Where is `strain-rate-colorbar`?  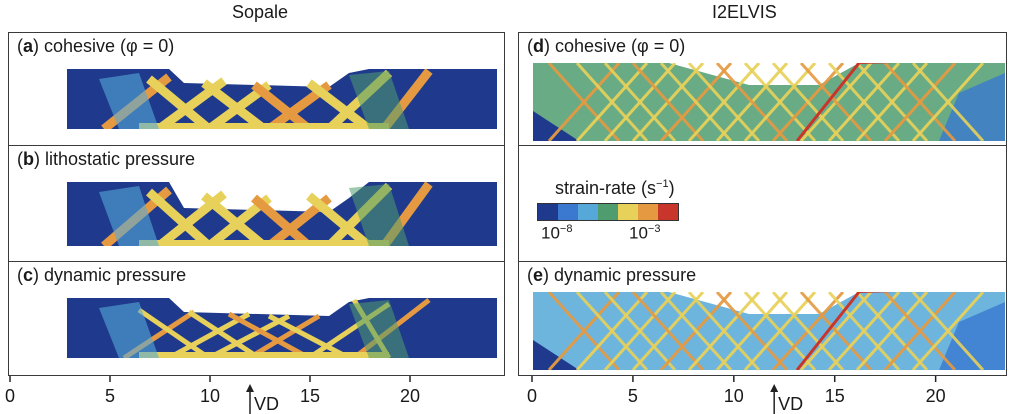
strain-rate-colorbar is located at coordinates (608, 212).